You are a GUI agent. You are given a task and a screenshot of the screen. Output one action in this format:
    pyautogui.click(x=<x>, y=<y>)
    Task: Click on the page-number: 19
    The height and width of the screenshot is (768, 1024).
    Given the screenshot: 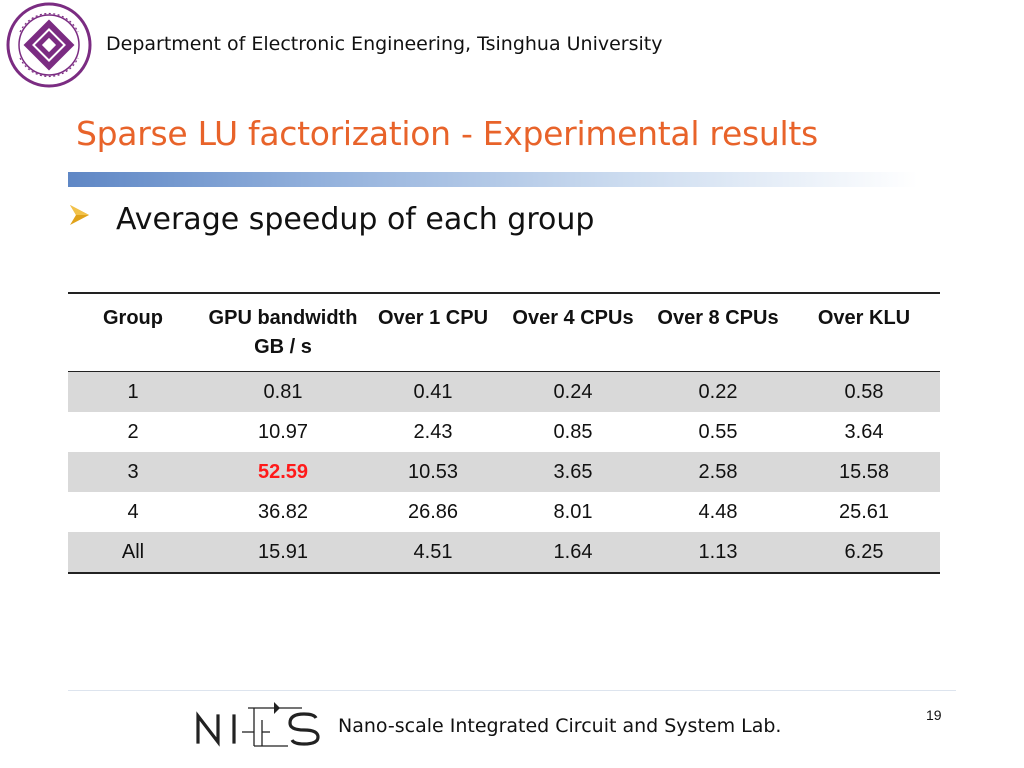 What is the action you would take?
    pyautogui.click(x=934, y=715)
    